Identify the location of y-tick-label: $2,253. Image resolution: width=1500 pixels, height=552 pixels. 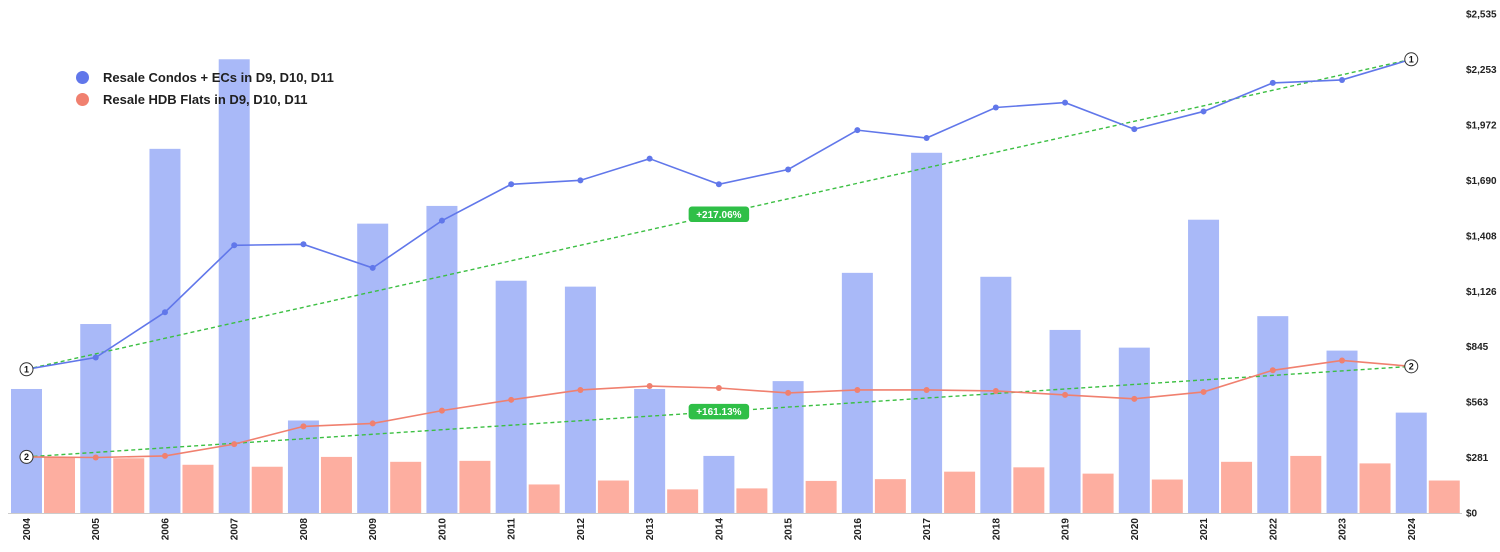
(1481, 70).